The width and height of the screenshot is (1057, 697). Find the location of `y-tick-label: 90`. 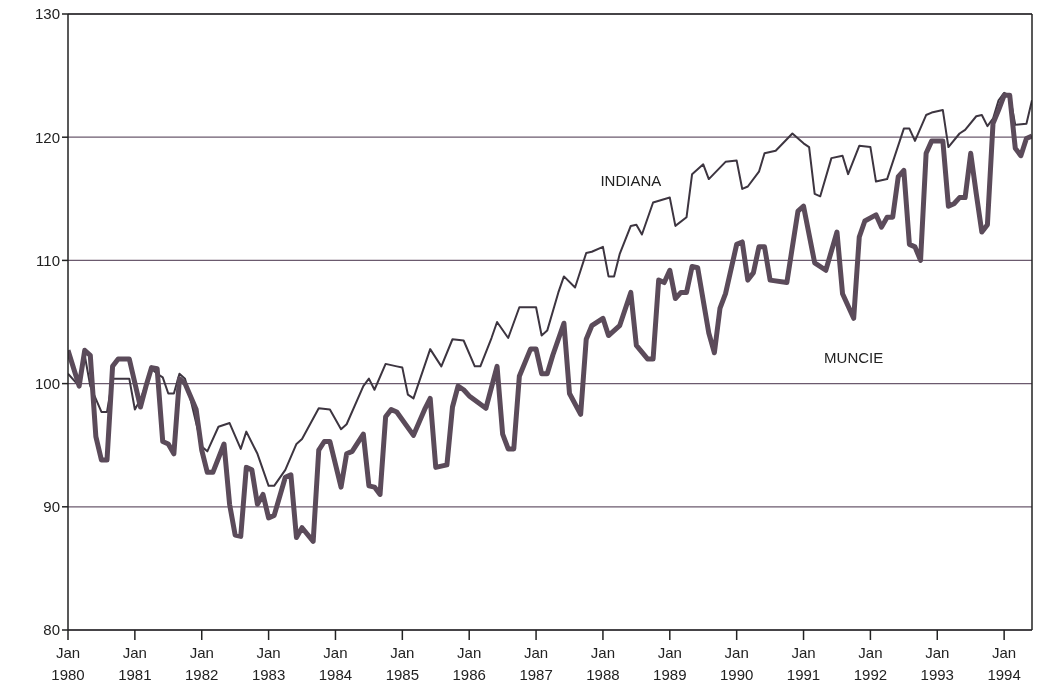

y-tick-label: 90 is located at coordinates (51, 507).